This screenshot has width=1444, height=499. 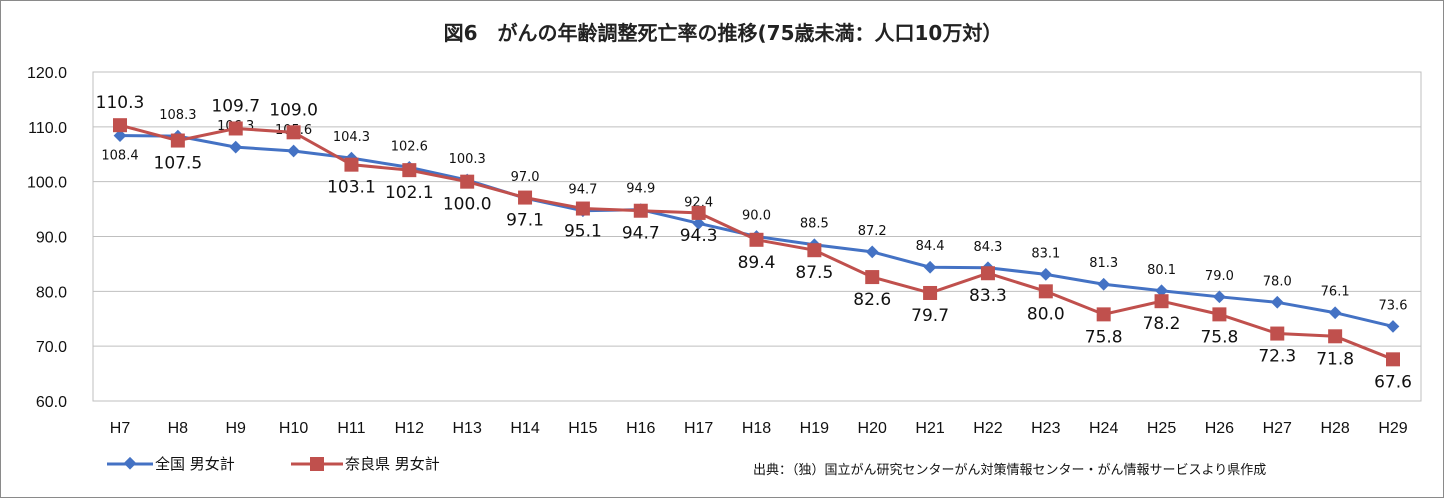 I want to click on data-label: 84.4, so click(x=930, y=246).